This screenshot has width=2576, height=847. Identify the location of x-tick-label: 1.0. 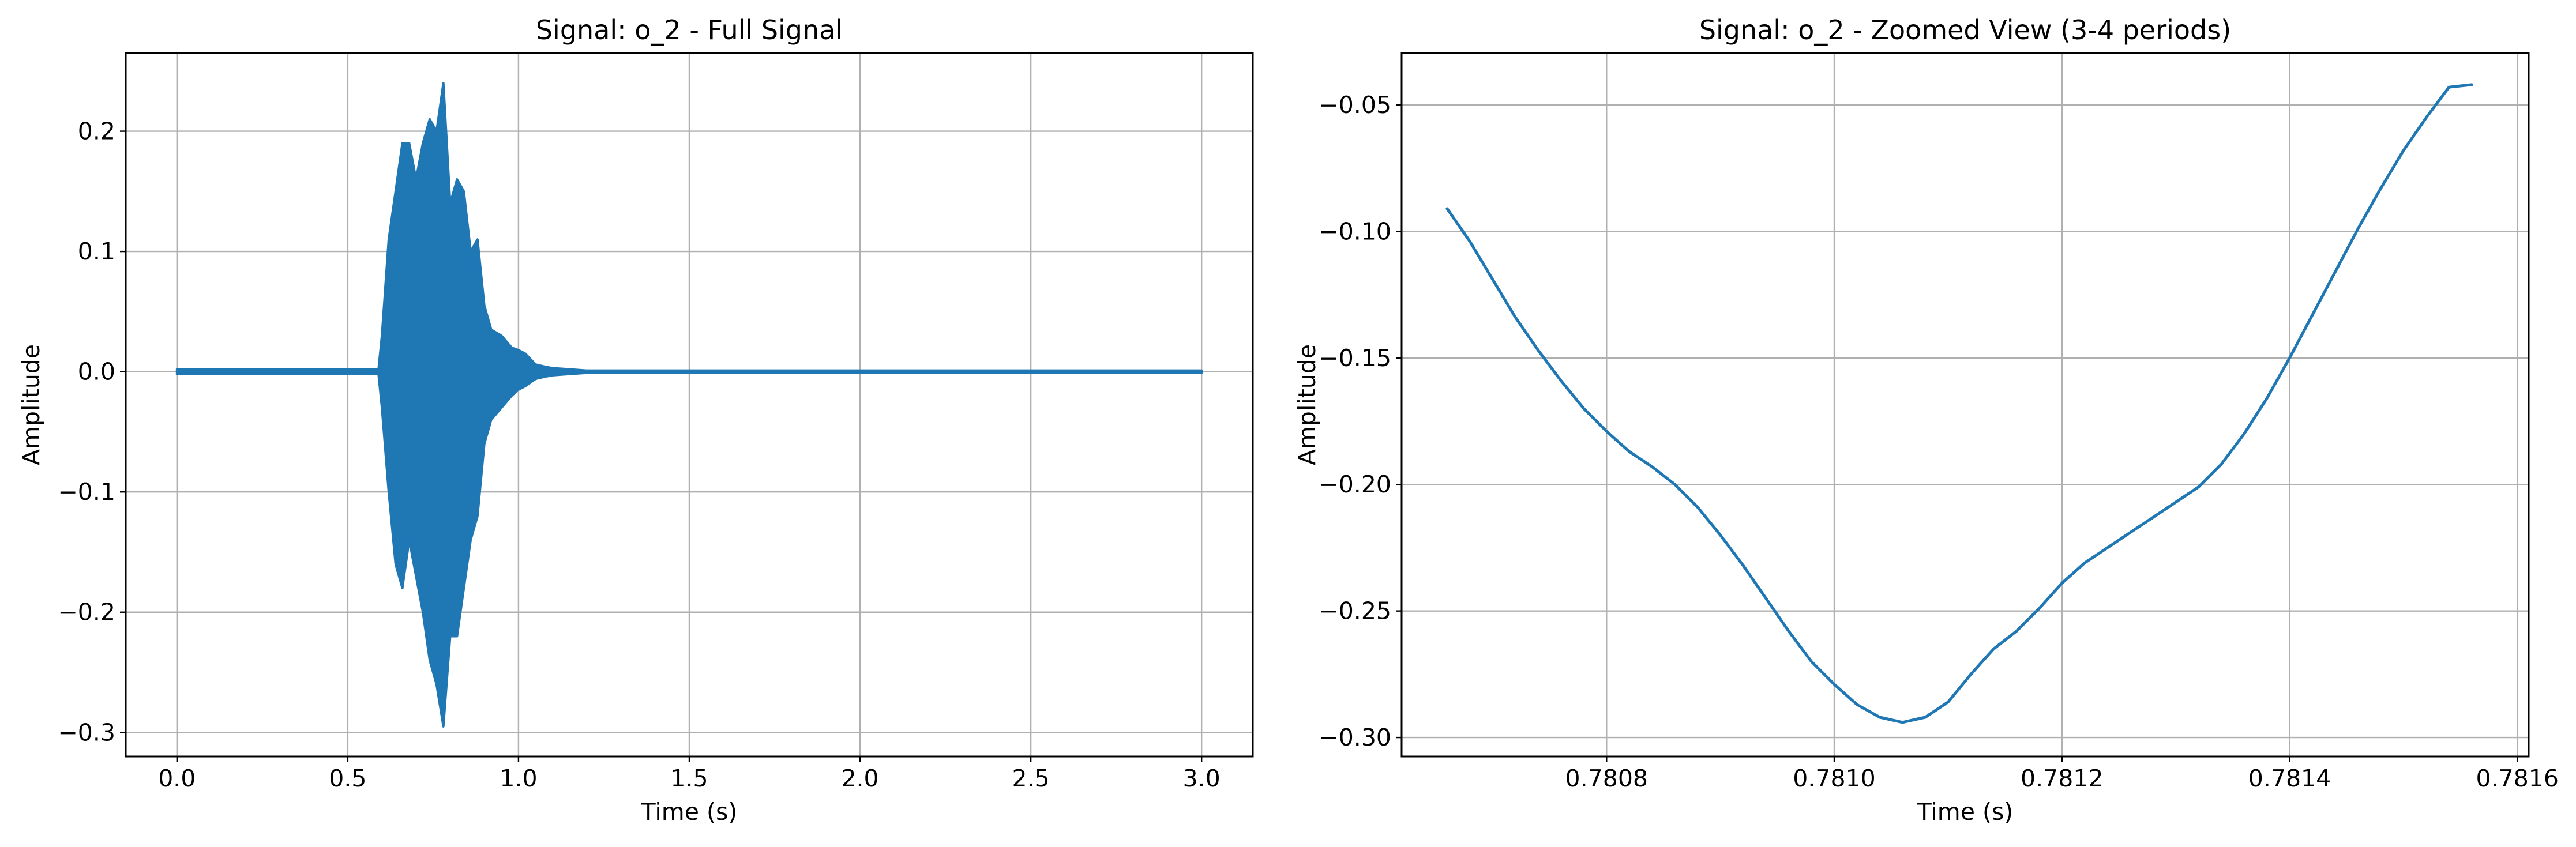
(518, 778).